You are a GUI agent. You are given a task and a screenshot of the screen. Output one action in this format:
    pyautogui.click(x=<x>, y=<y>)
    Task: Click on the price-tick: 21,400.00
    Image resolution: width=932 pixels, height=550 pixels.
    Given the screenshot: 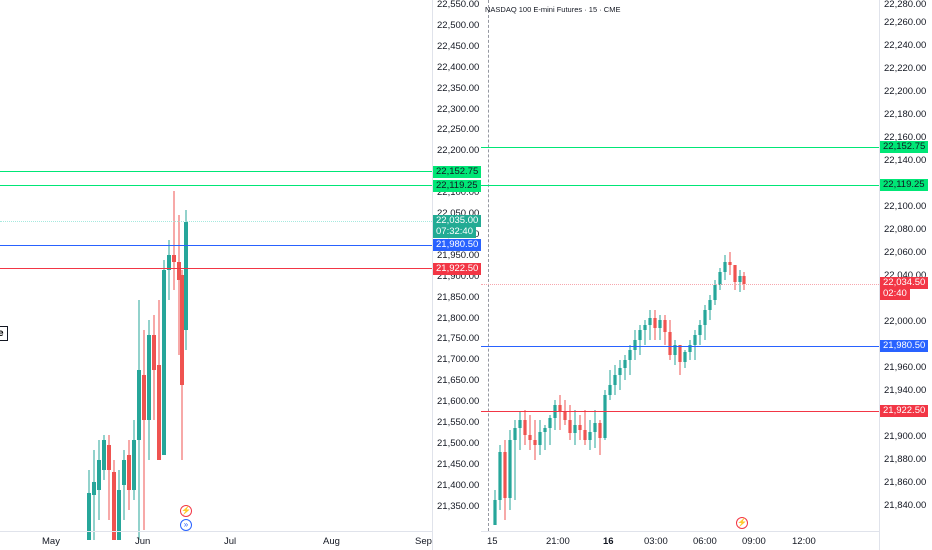 What is the action you would take?
    pyautogui.click(x=458, y=485)
    